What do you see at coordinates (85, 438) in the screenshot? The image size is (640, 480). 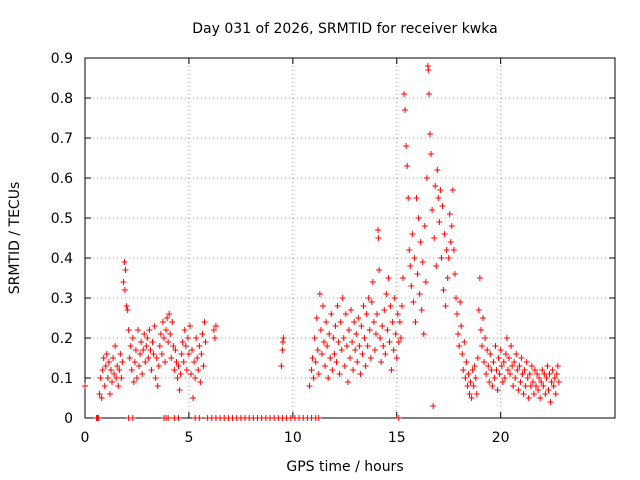 I see `x-tick-label: 0` at bounding box center [85, 438].